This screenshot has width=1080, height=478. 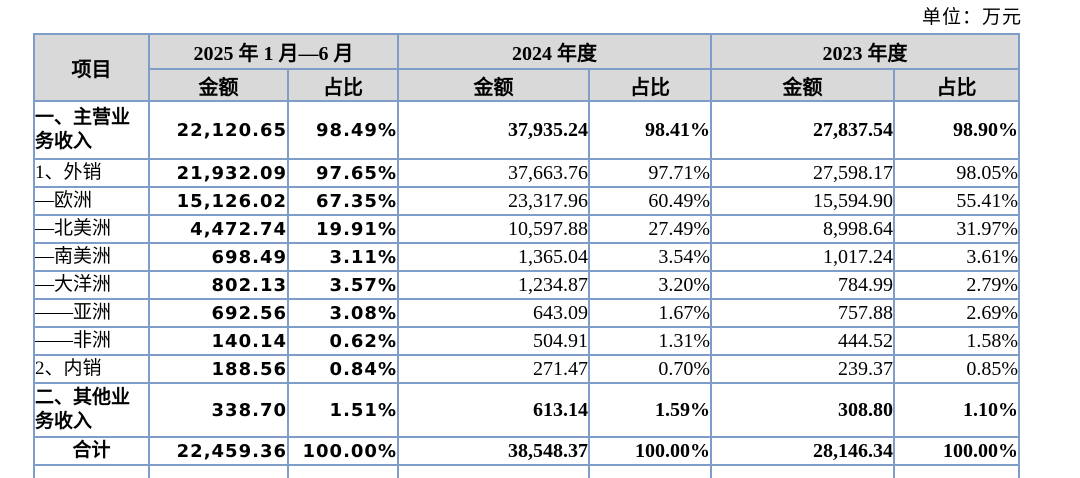 What do you see at coordinates (493, 257) in the screenshot?
I see `amount-2024: 1,365.04` at bounding box center [493, 257].